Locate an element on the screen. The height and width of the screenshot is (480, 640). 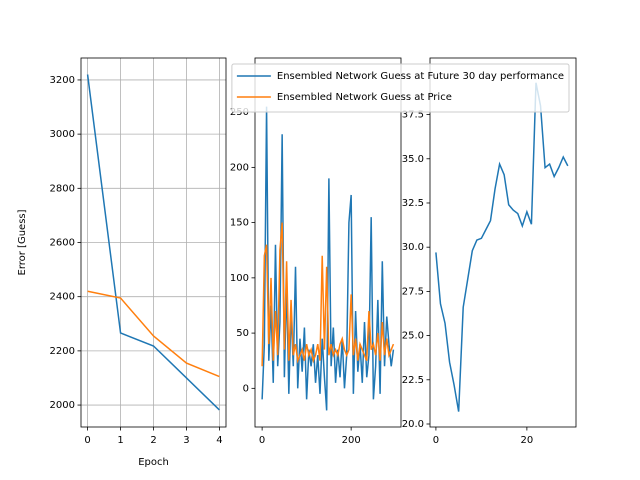
legend-label: Ensembled Network Guess at Price is located at coordinates (364, 97).